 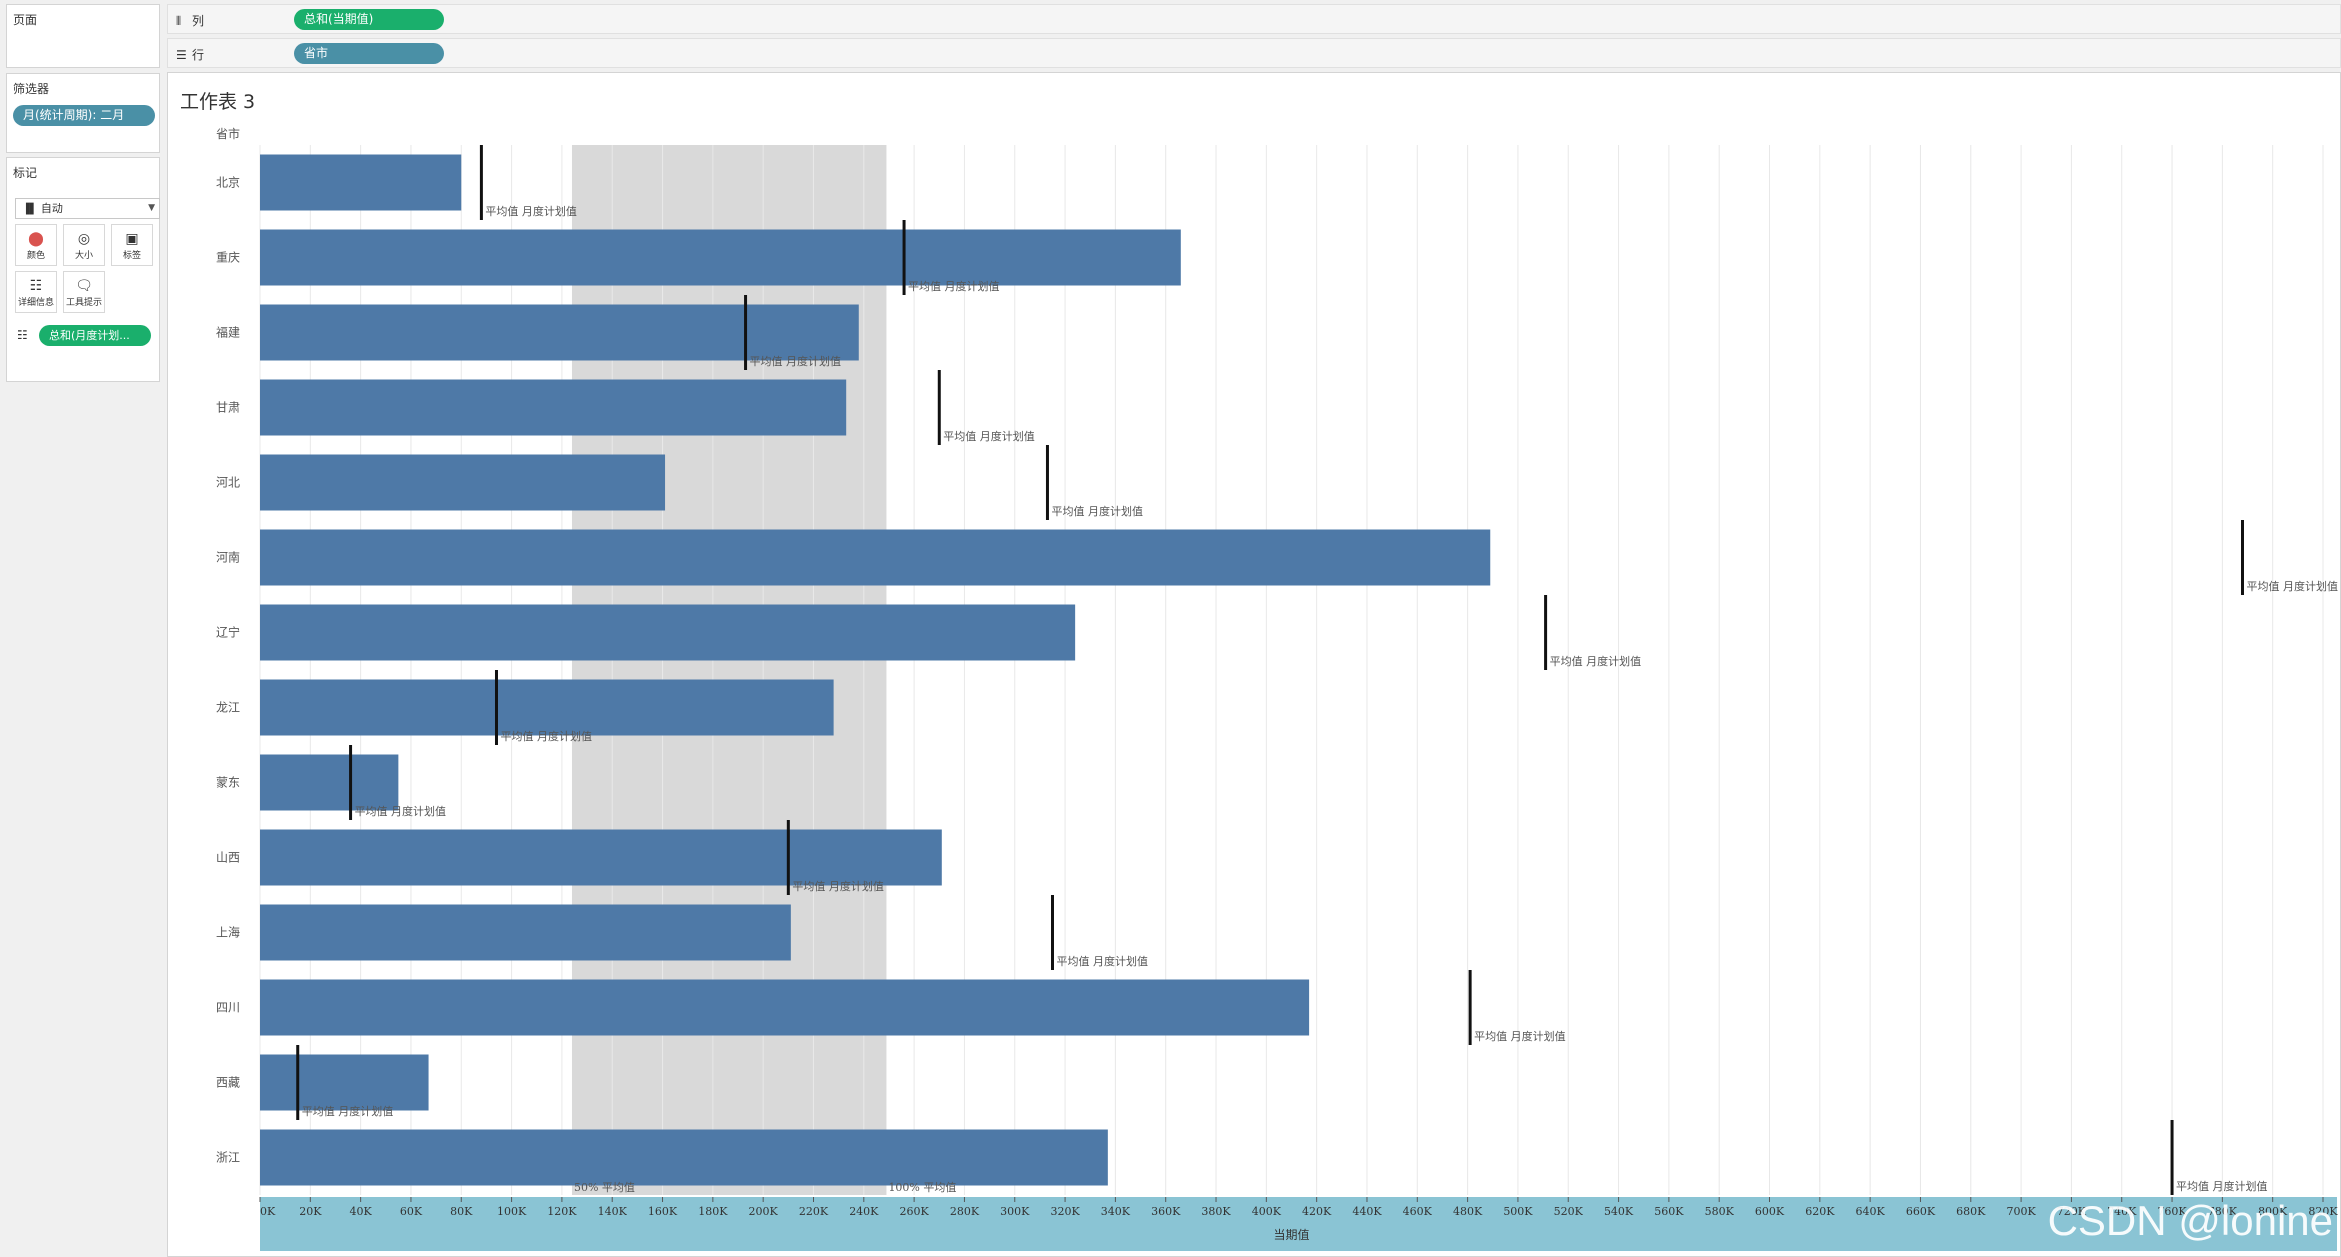 What do you see at coordinates (562, 1211) in the screenshot?
I see `x-tick-label: 120K` at bounding box center [562, 1211].